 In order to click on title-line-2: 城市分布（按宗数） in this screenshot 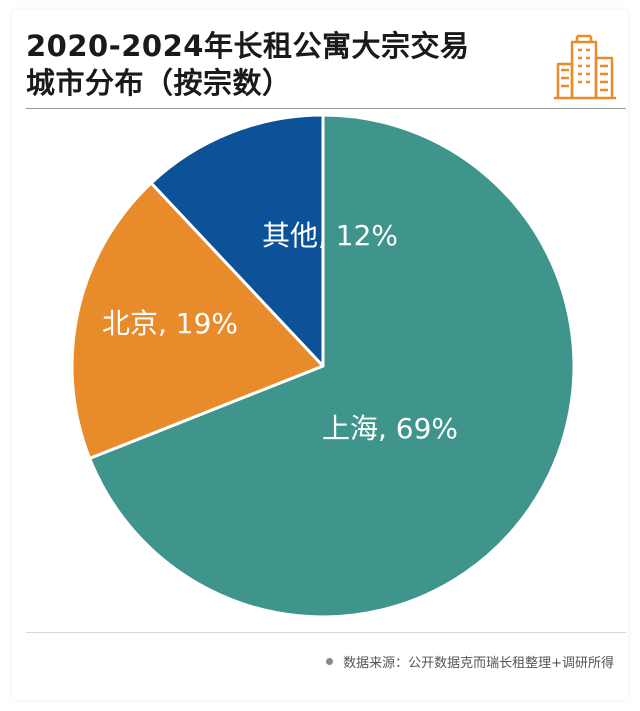, I will do `click(159, 83)`.